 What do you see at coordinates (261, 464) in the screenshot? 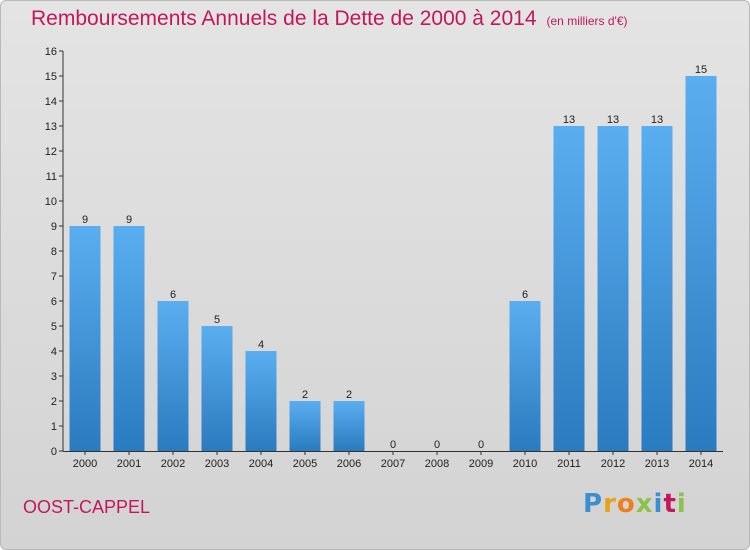
I see `x-tick-label: 2004` at bounding box center [261, 464].